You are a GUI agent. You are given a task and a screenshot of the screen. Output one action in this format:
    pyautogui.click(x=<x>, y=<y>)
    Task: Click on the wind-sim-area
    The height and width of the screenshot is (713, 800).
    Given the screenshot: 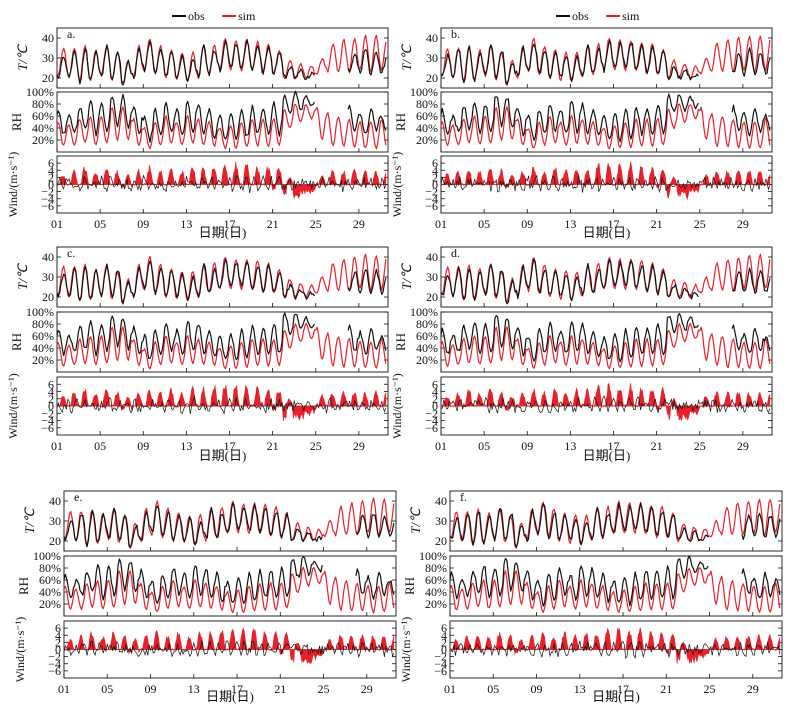 What is the action you would take?
    pyautogui.click(x=615, y=645)
    